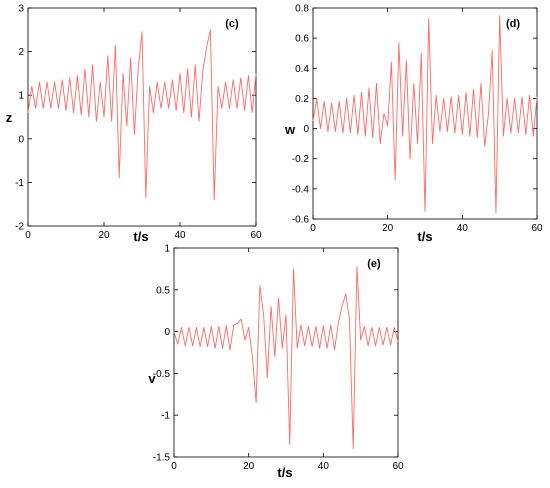 This screenshot has width=550, height=488. I want to click on y-tick-label: -1.5, so click(162, 458).